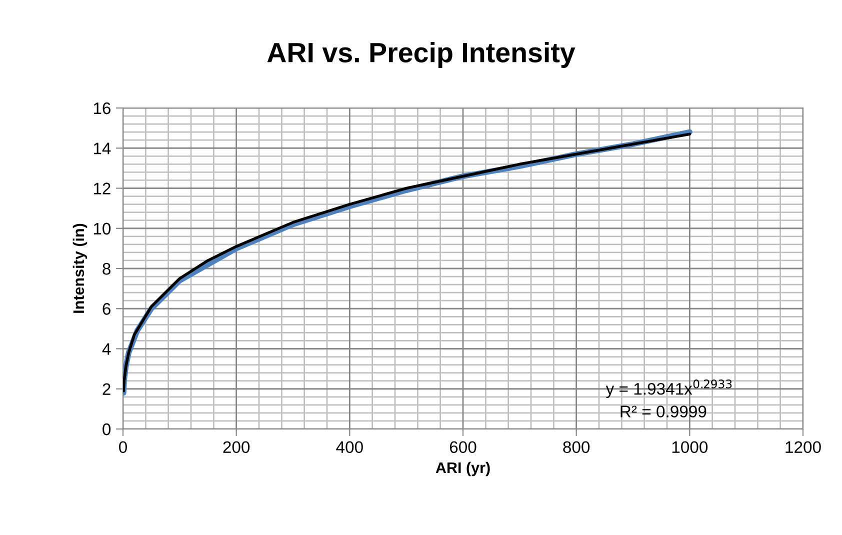 This screenshot has height=535, width=842. What do you see at coordinates (421, 55) in the screenshot?
I see `chart-title: ARI vs. Precip Intensity` at bounding box center [421, 55].